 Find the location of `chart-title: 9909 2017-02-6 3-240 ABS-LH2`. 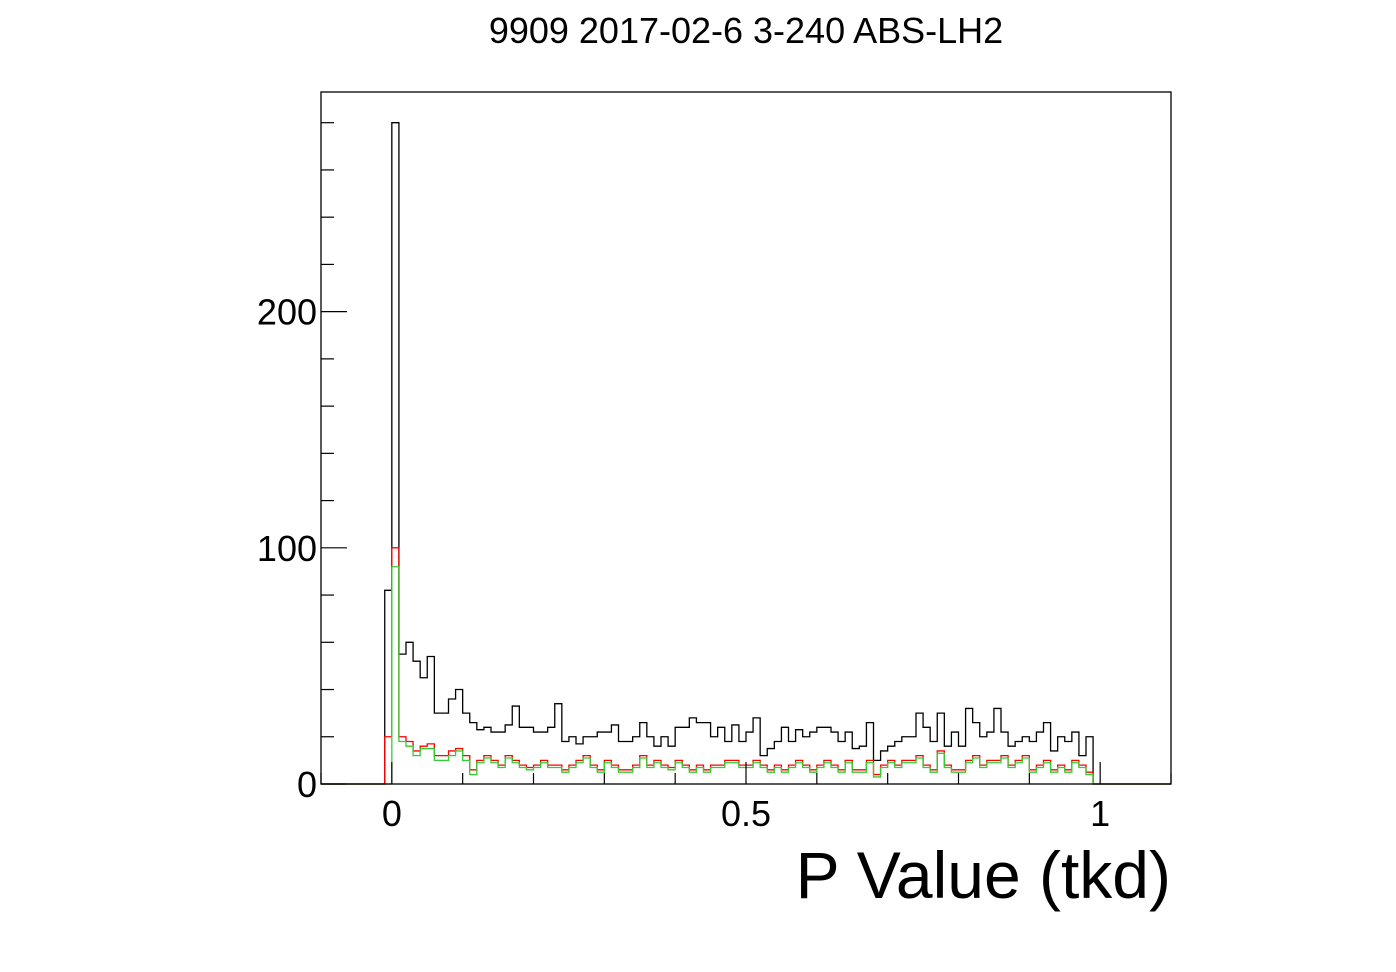

chart-title: 9909 2017-02-6 3-240 ABS-LH2 is located at coordinates (746, 30).